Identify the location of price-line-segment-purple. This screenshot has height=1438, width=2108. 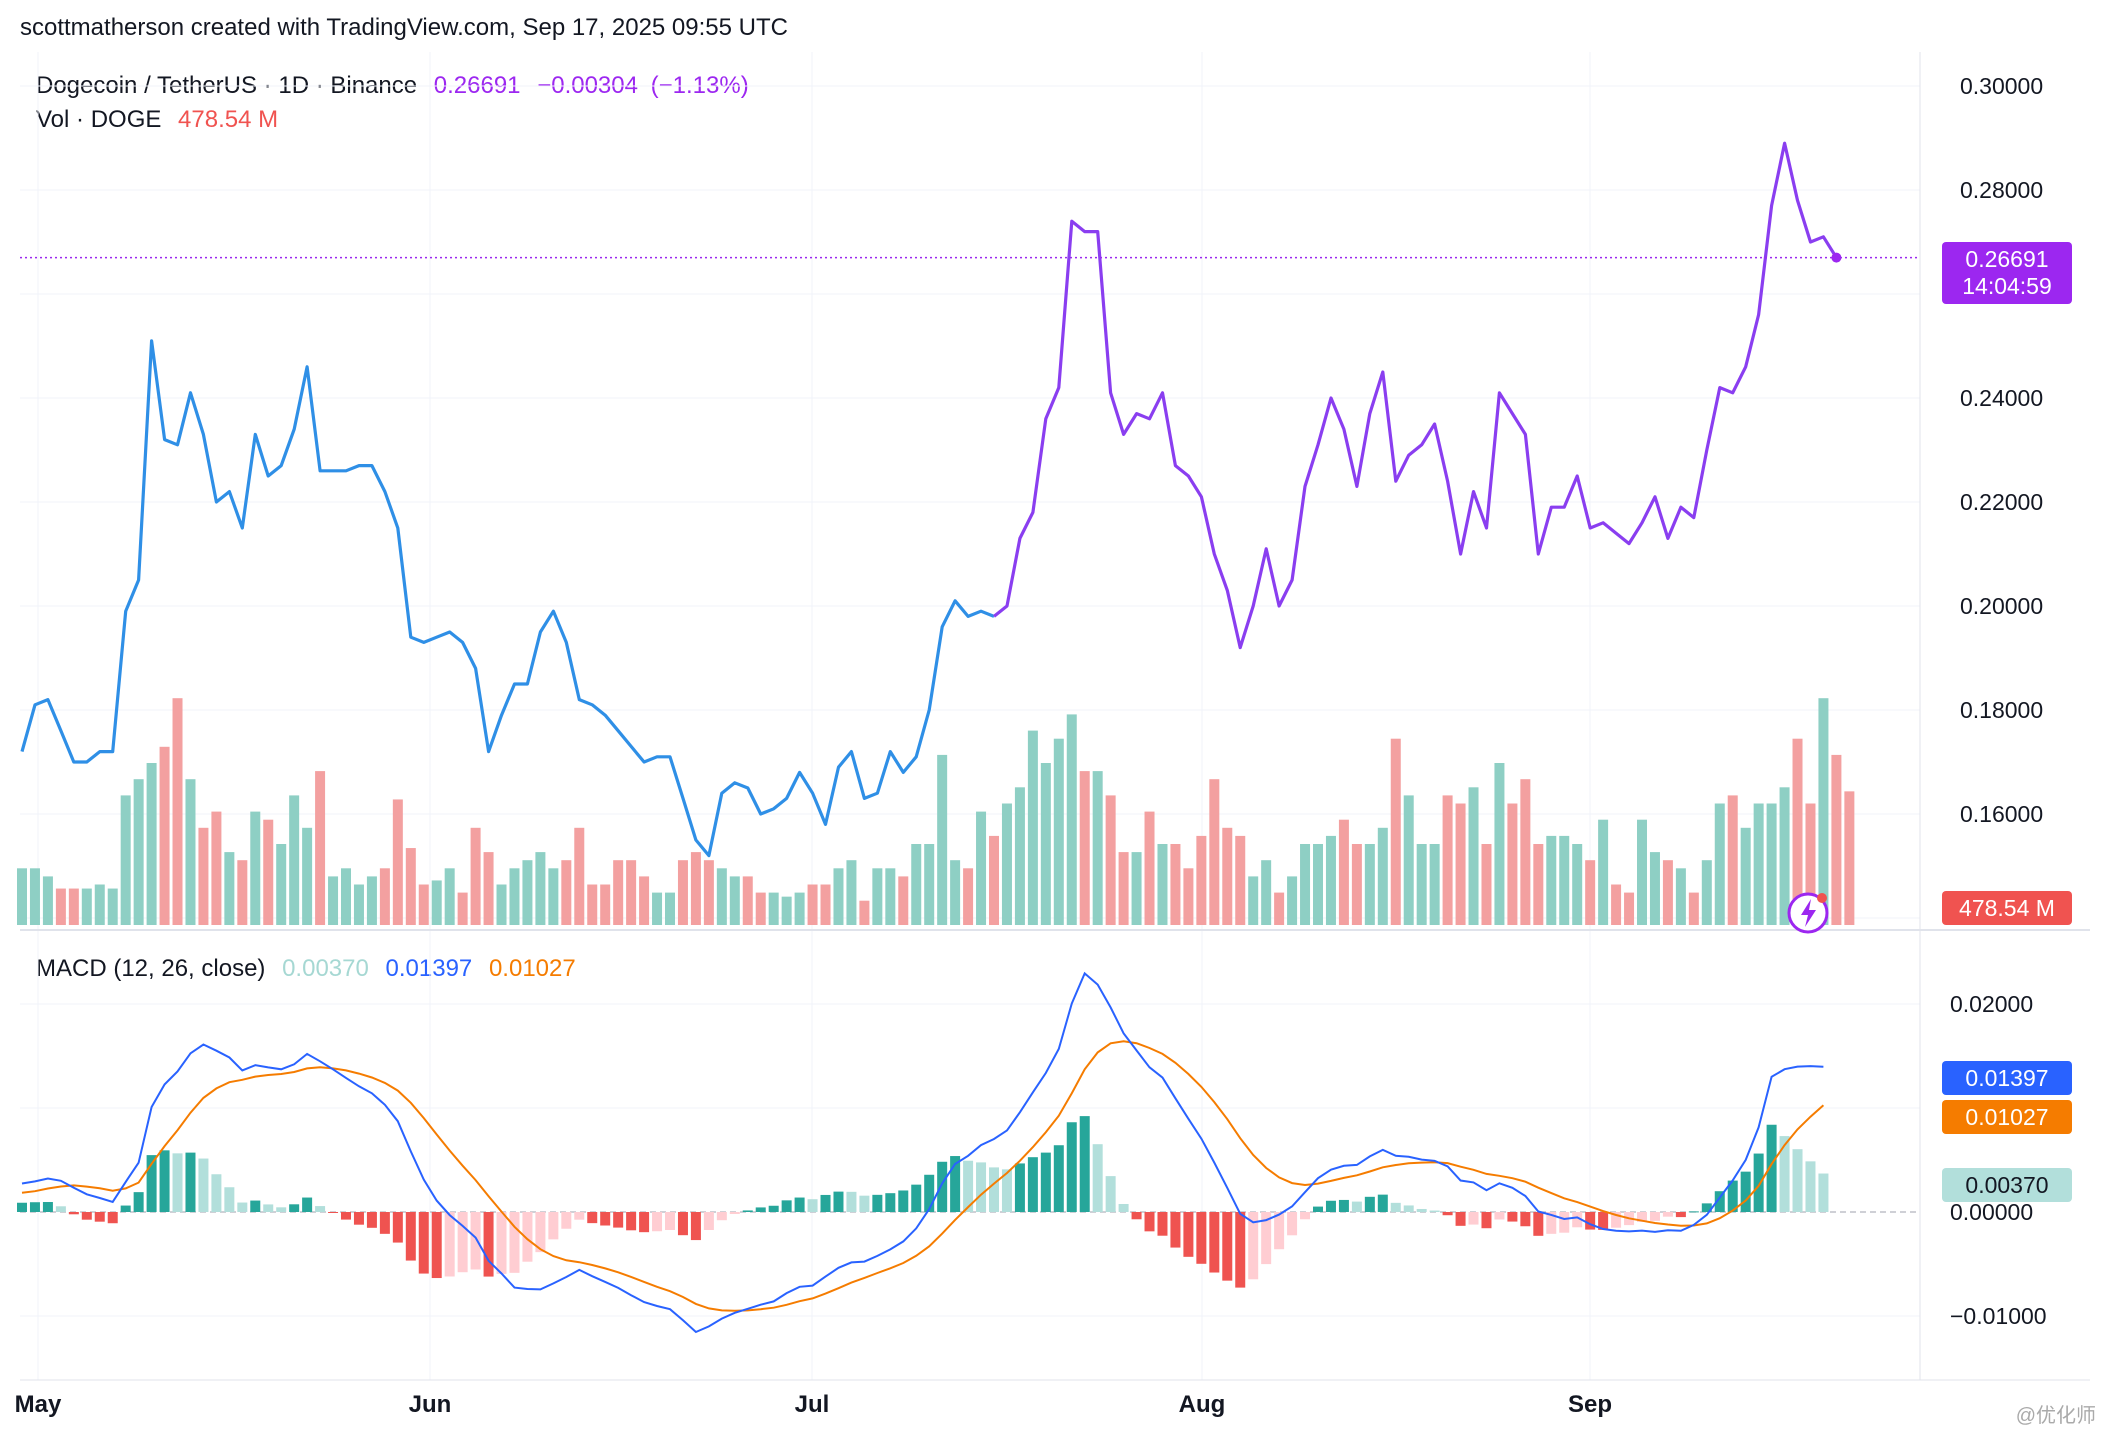
(1415, 395).